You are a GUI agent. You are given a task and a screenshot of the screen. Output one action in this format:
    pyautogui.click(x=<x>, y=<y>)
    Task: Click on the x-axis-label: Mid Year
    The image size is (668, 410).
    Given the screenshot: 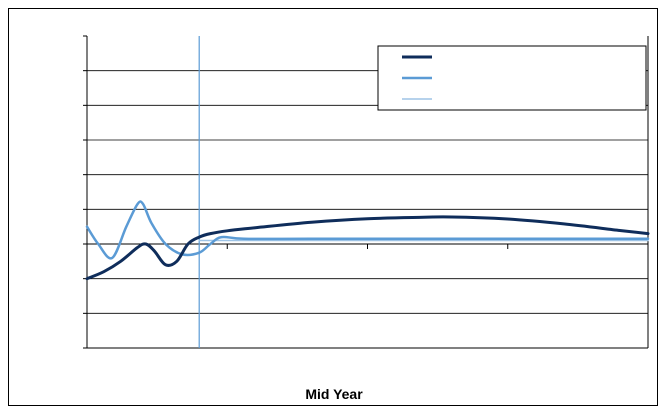 What is the action you would take?
    pyautogui.click(x=334, y=394)
    